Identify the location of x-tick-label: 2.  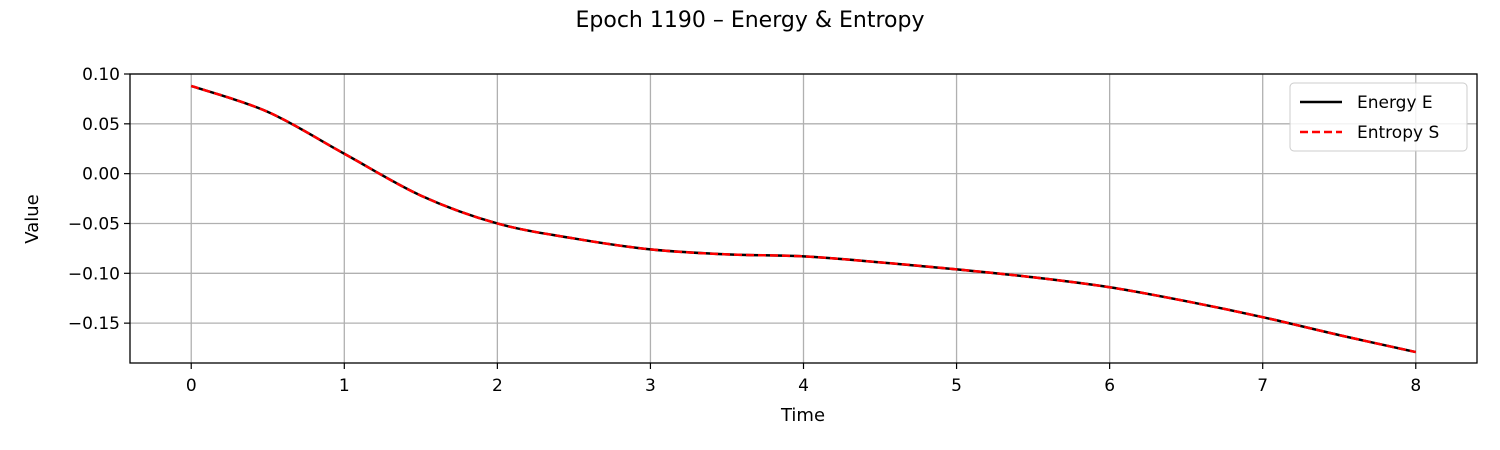
(497, 386).